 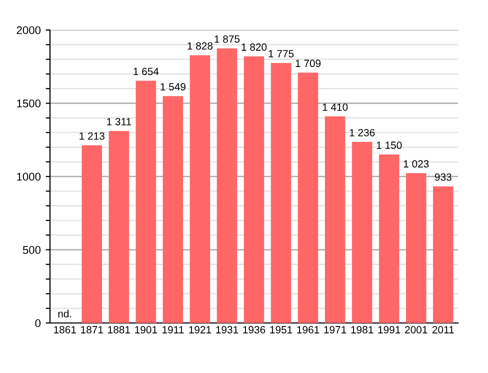 What do you see at coordinates (92, 330) in the screenshot?
I see `x-tick-label: 1871` at bounding box center [92, 330].